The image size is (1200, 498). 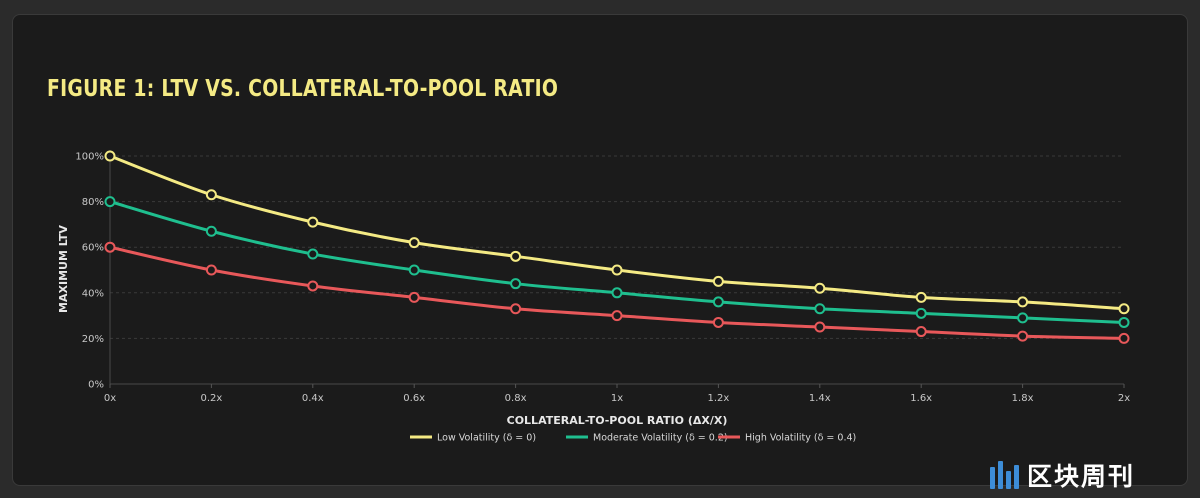 What do you see at coordinates (516, 398) in the screenshot?
I see `x-tick-label: 0.8x` at bounding box center [516, 398].